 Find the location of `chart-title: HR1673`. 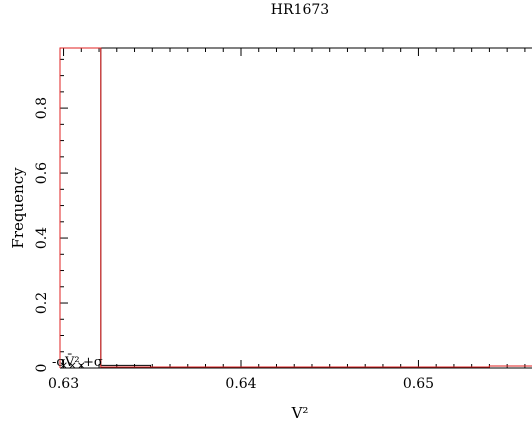

chart-title: HR1673 is located at coordinates (300, 10).